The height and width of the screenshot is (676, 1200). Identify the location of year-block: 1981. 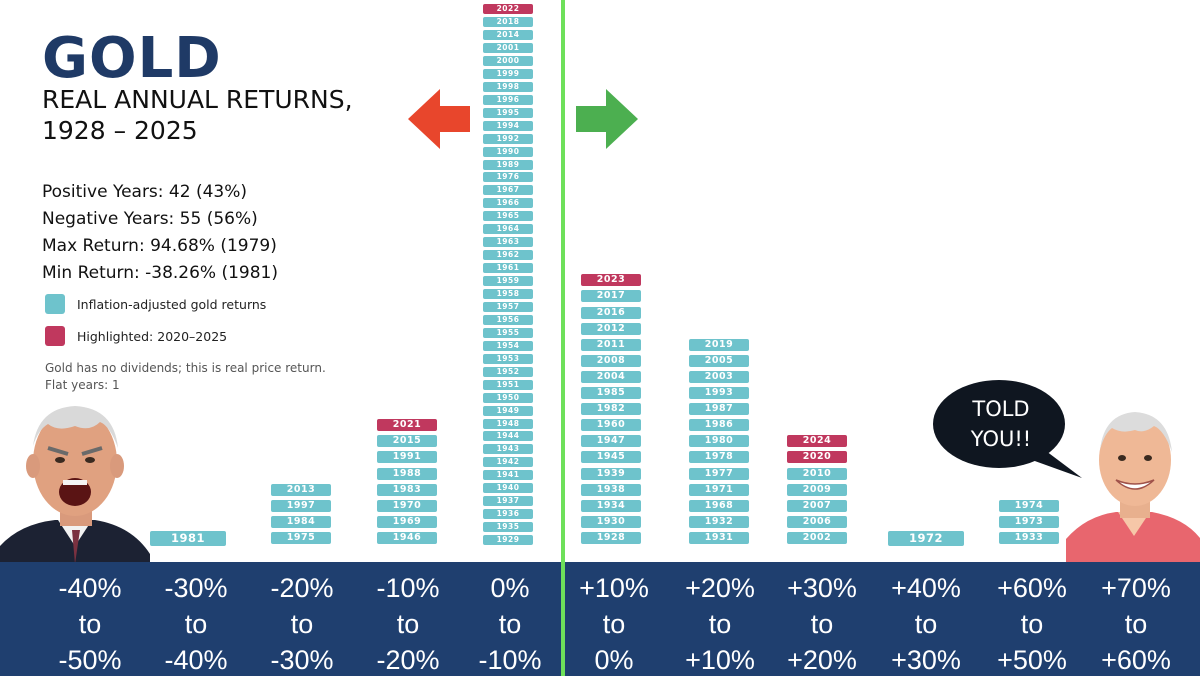
(188, 538).